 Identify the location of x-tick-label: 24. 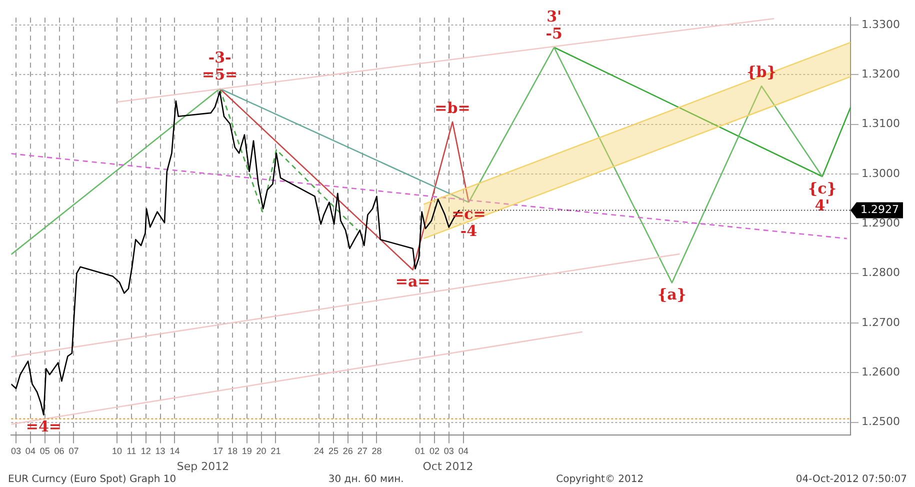
(319, 451).